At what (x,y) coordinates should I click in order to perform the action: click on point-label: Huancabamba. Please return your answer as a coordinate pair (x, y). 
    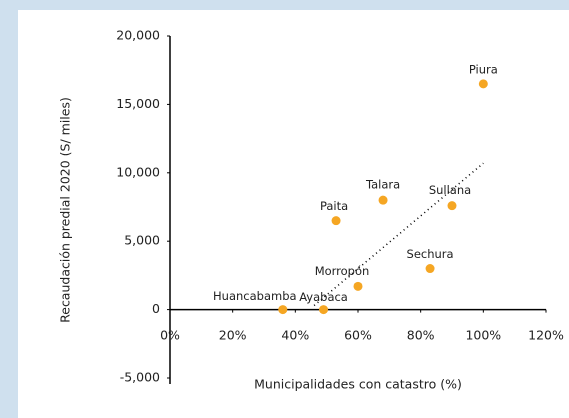
    Looking at the image, I should click on (255, 296).